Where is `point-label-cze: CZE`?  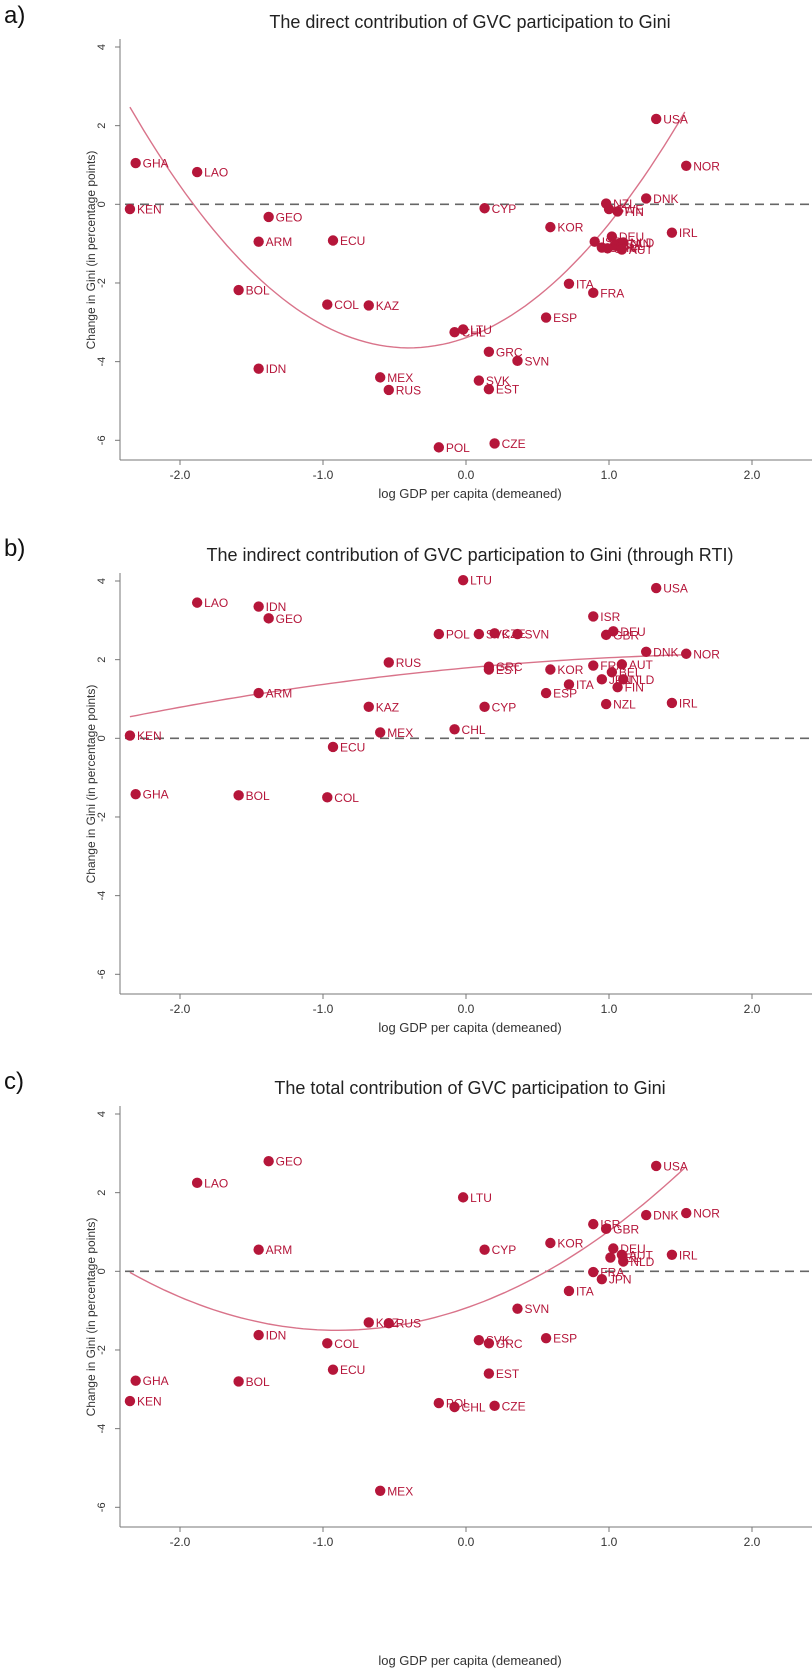
point-label-cze: CZE is located at coordinates (514, 444).